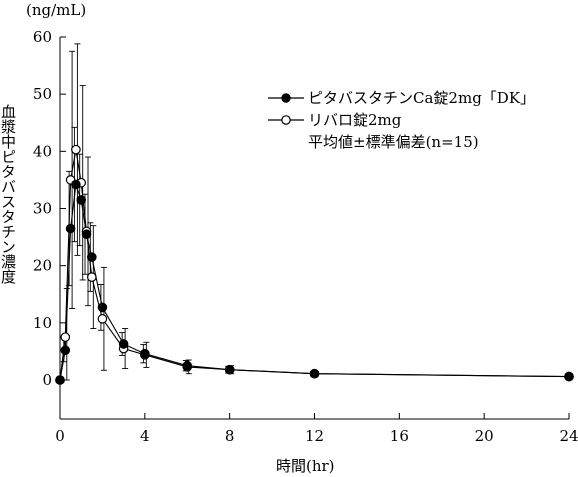 The image size is (578, 477). What do you see at coordinates (60, 436) in the screenshot?
I see `x-tick-label: 0` at bounding box center [60, 436].